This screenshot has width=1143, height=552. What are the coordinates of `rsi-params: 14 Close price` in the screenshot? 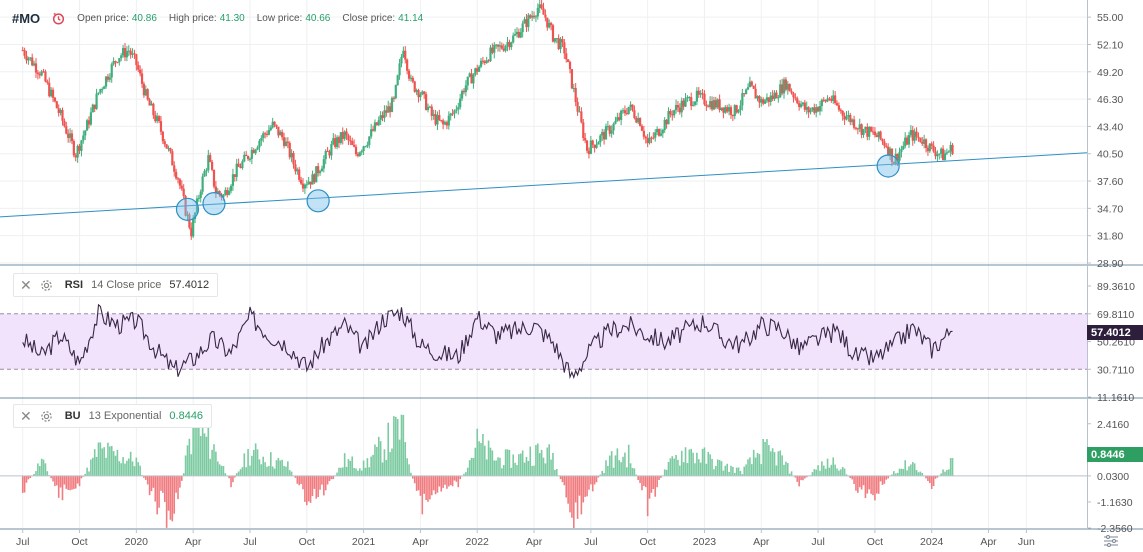 It's located at (126, 285).